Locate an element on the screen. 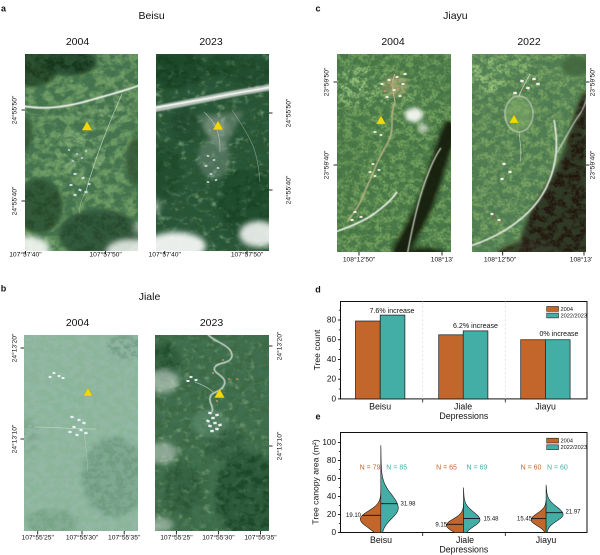 The width and height of the screenshot is (600, 555). svg-text: 9.15 is located at coordinates (441, 526).